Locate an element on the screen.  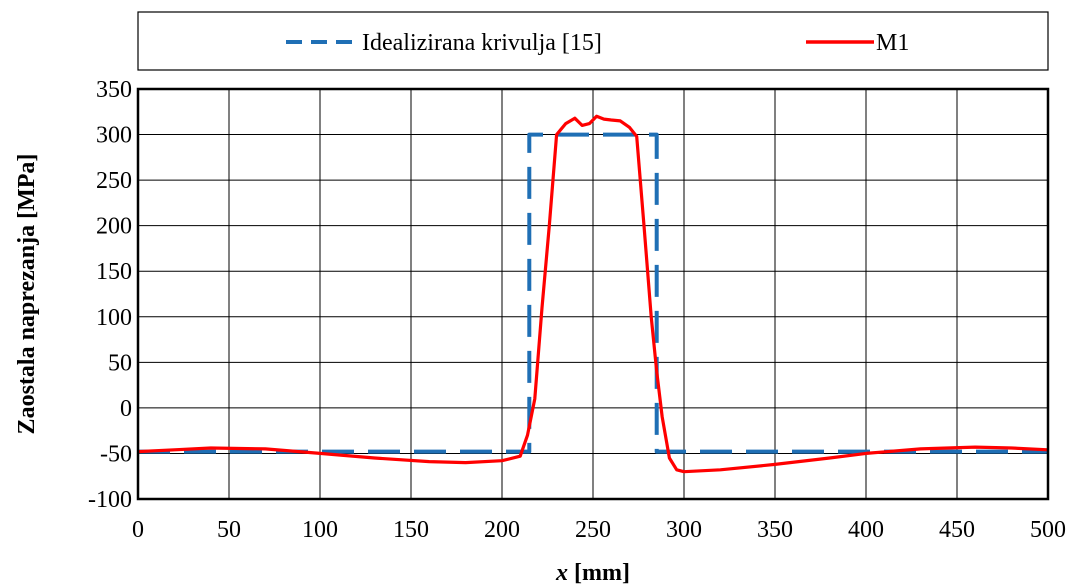
legend-item-idealizirana: Idealizirana krivulja [15] is located at coordinates (444, 43).